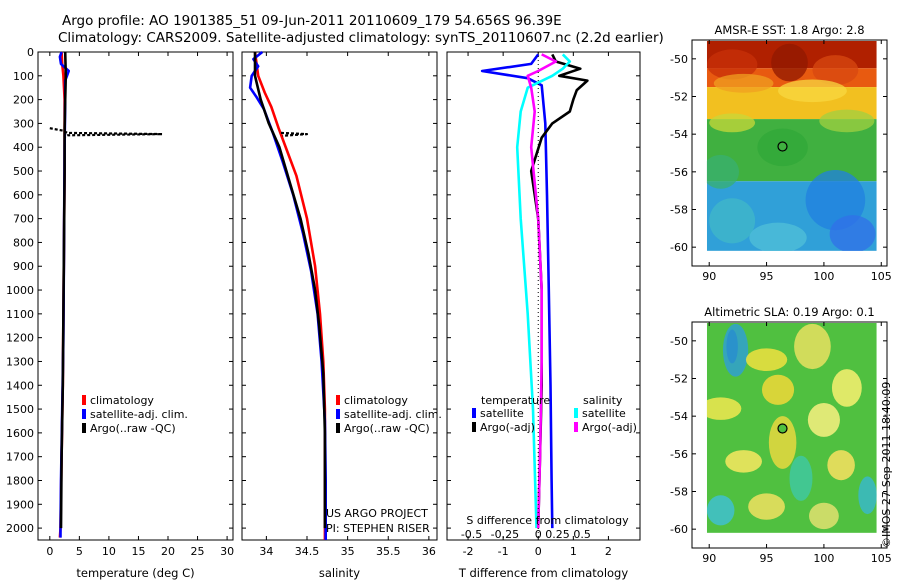 The height and width of the screenshot is (580, 900). I want to click on x-tick-label: 25, so click(198, 551).